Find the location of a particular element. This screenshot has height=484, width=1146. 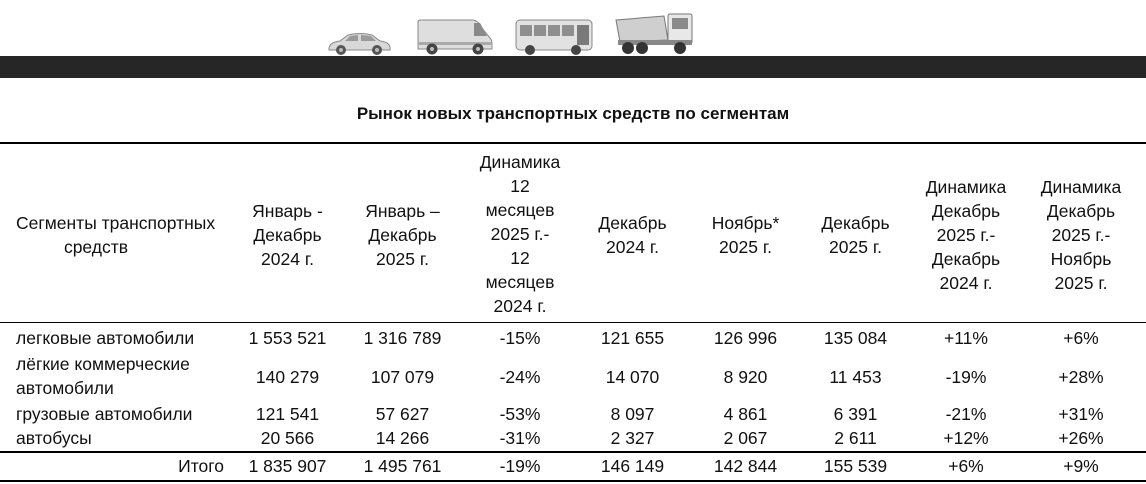

value-cell: +28% is located at coordinates (1081, 377).